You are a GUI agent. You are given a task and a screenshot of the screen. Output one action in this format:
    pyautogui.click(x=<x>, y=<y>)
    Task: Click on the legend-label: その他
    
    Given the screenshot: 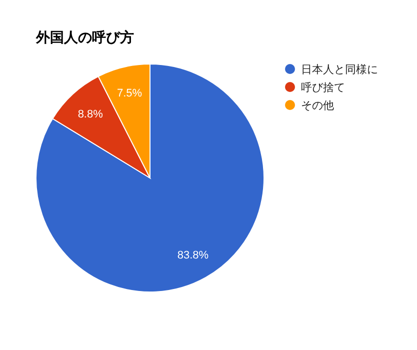 What is the action you would take?
    pyautogui.click(x=317, y=106)
    